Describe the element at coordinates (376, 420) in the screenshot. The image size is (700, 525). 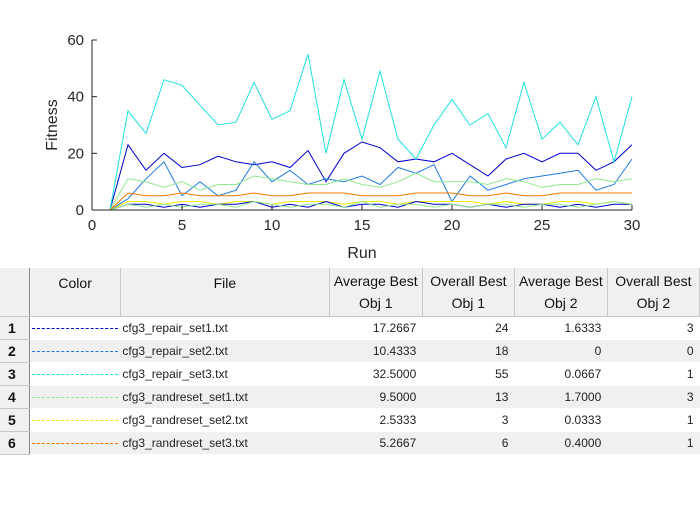
I see `avg-best-obj1-cell: 2.5333` at that location.